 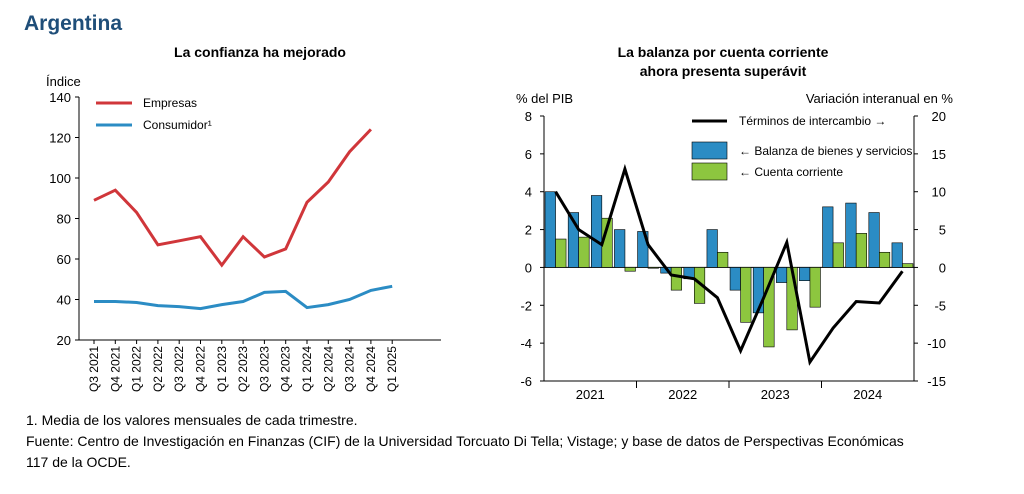 What do you see at coordinates (60, 97) in the screenshot?
I see `left-y-tick-label: 140` at bounding box center [60, 97].